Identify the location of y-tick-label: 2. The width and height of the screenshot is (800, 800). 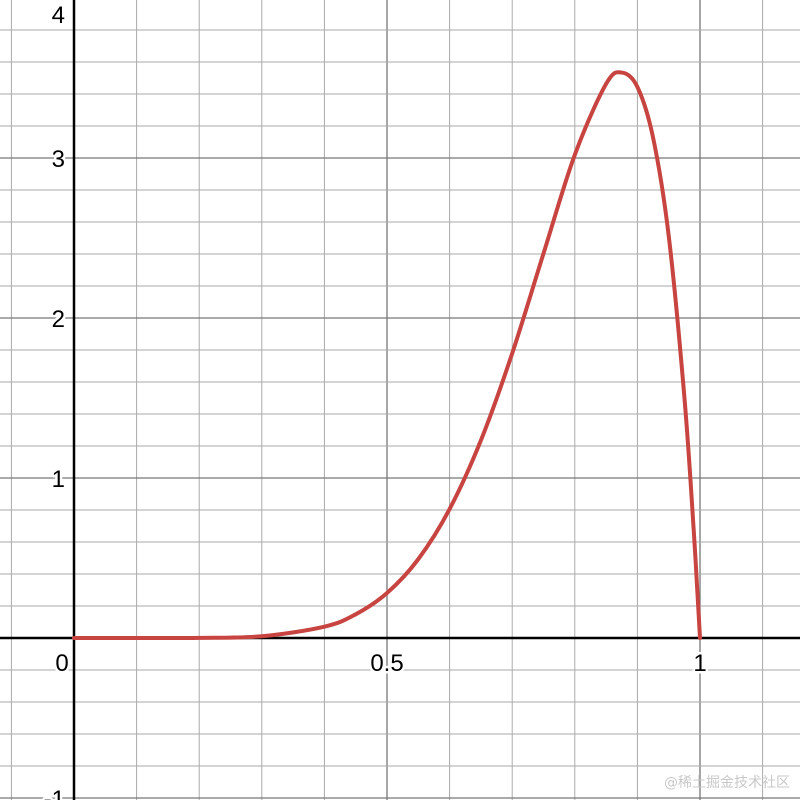
(58, 319).